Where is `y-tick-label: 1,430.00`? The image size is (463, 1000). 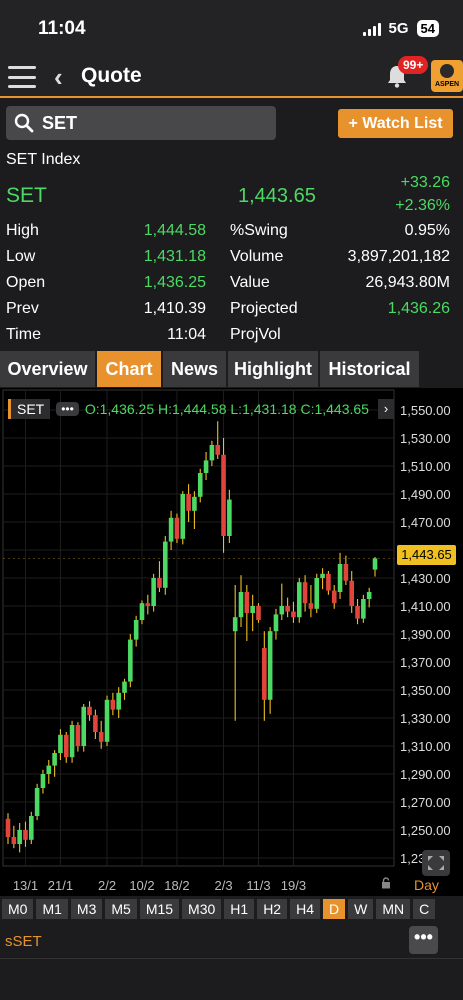
y-tick-label: 1,430.00 is located at coordinates (425, 578).